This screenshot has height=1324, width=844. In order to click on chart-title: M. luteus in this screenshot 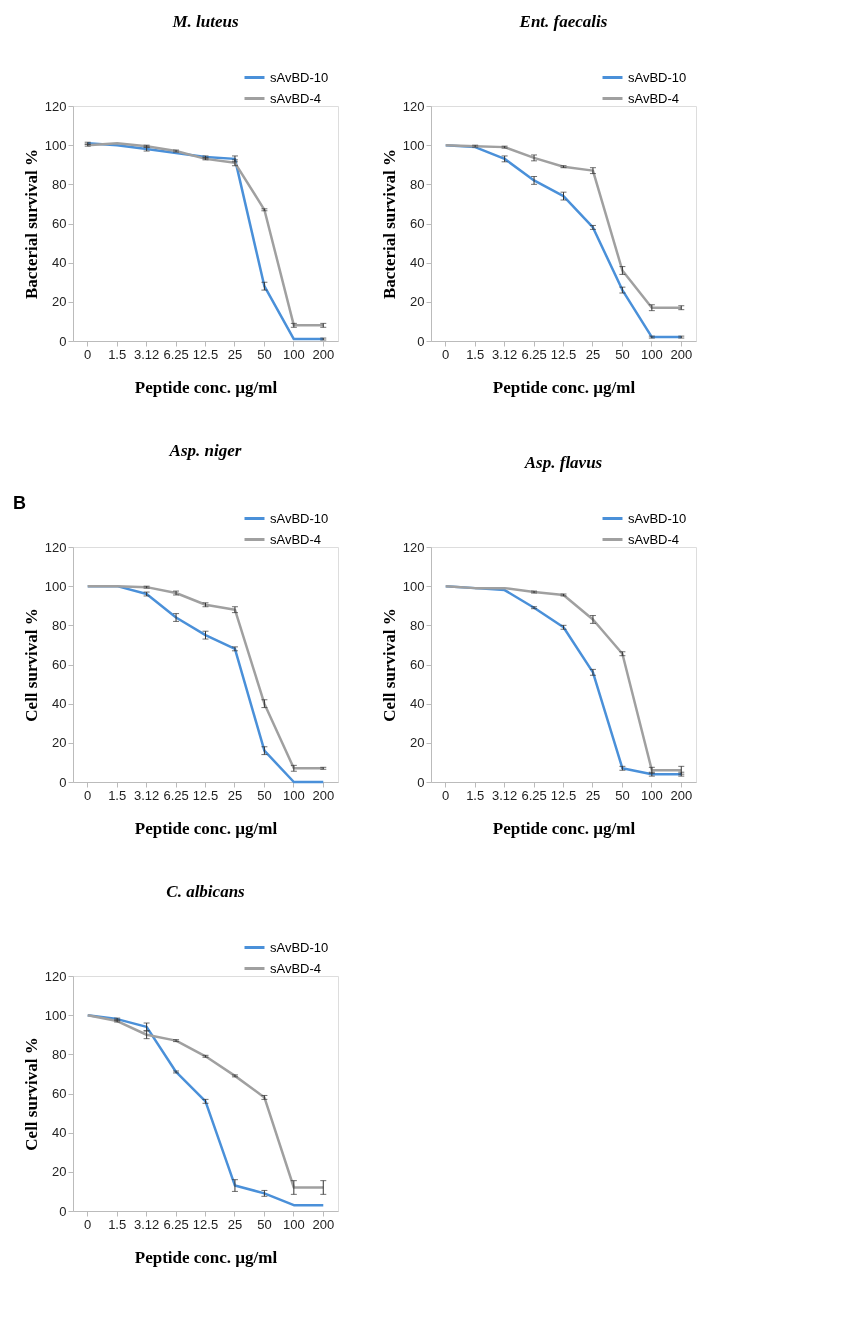, I will do `click(205, 21)`.